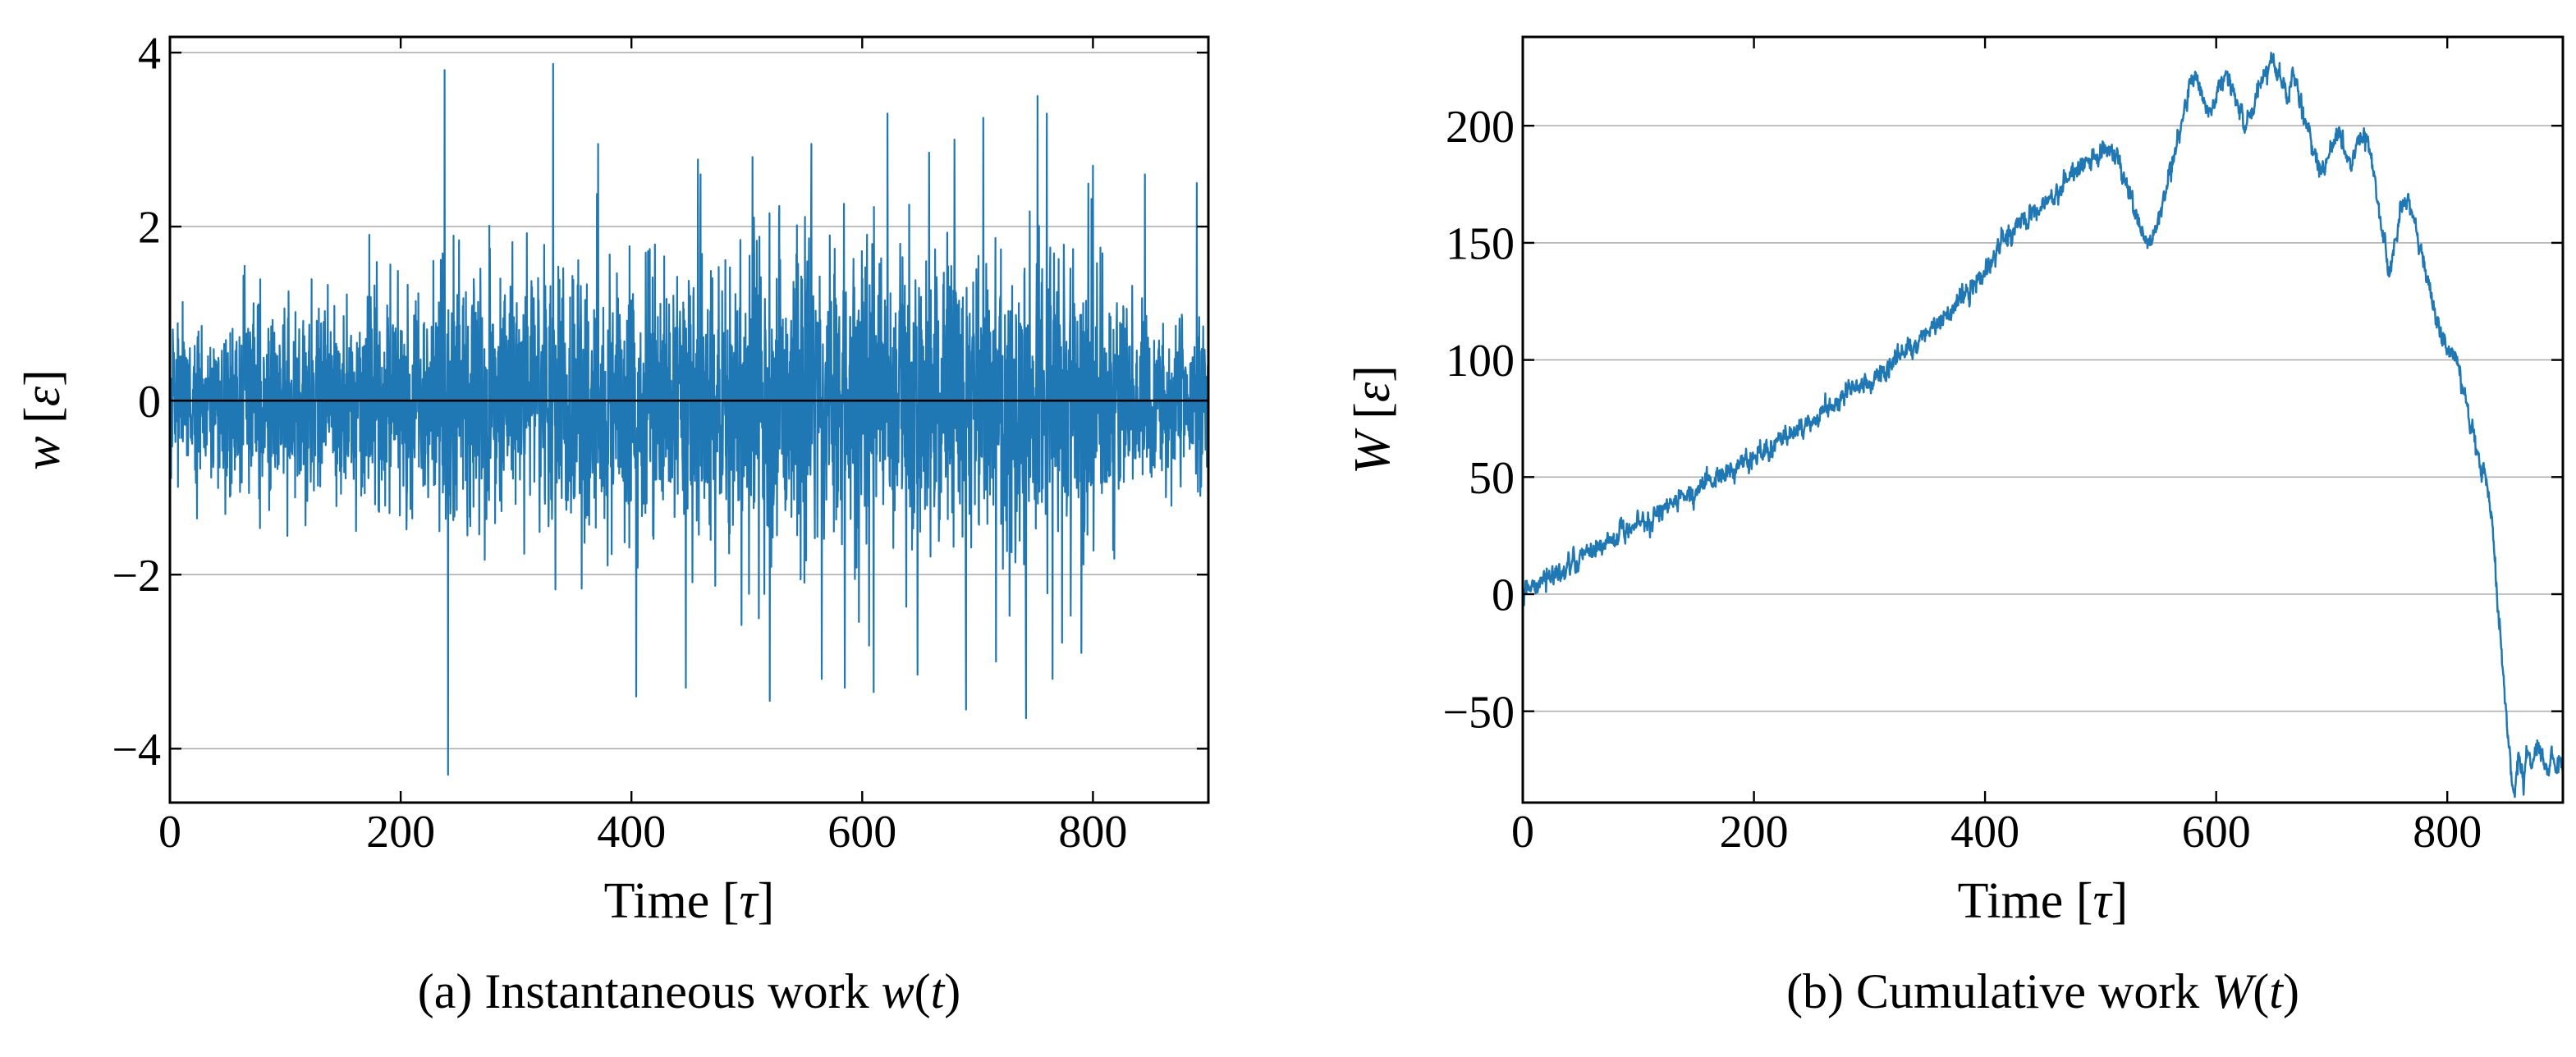 This screenshot has height=1057, width=2576. Describe the element at coordinates (1479, 712) in the screenshot. I see `y-tick-label: −50` at that location.